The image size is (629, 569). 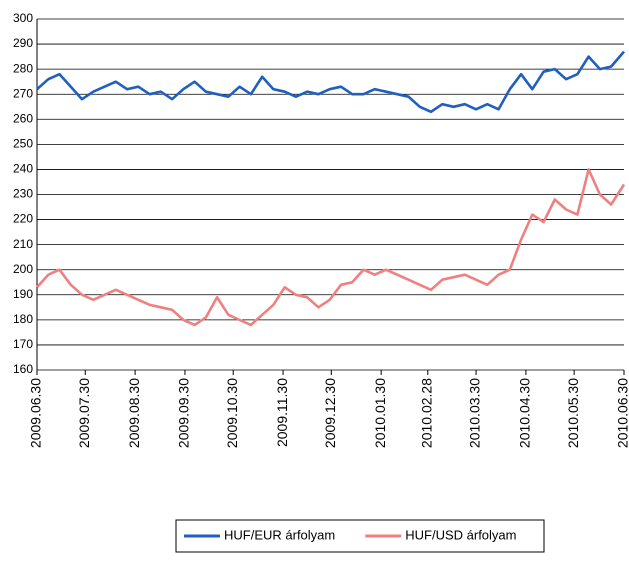 What do you see at coordinates (525, 413) in the screenshot?
I see `x-tick-label: 2010.04.30` at bounding box center [525, 413].